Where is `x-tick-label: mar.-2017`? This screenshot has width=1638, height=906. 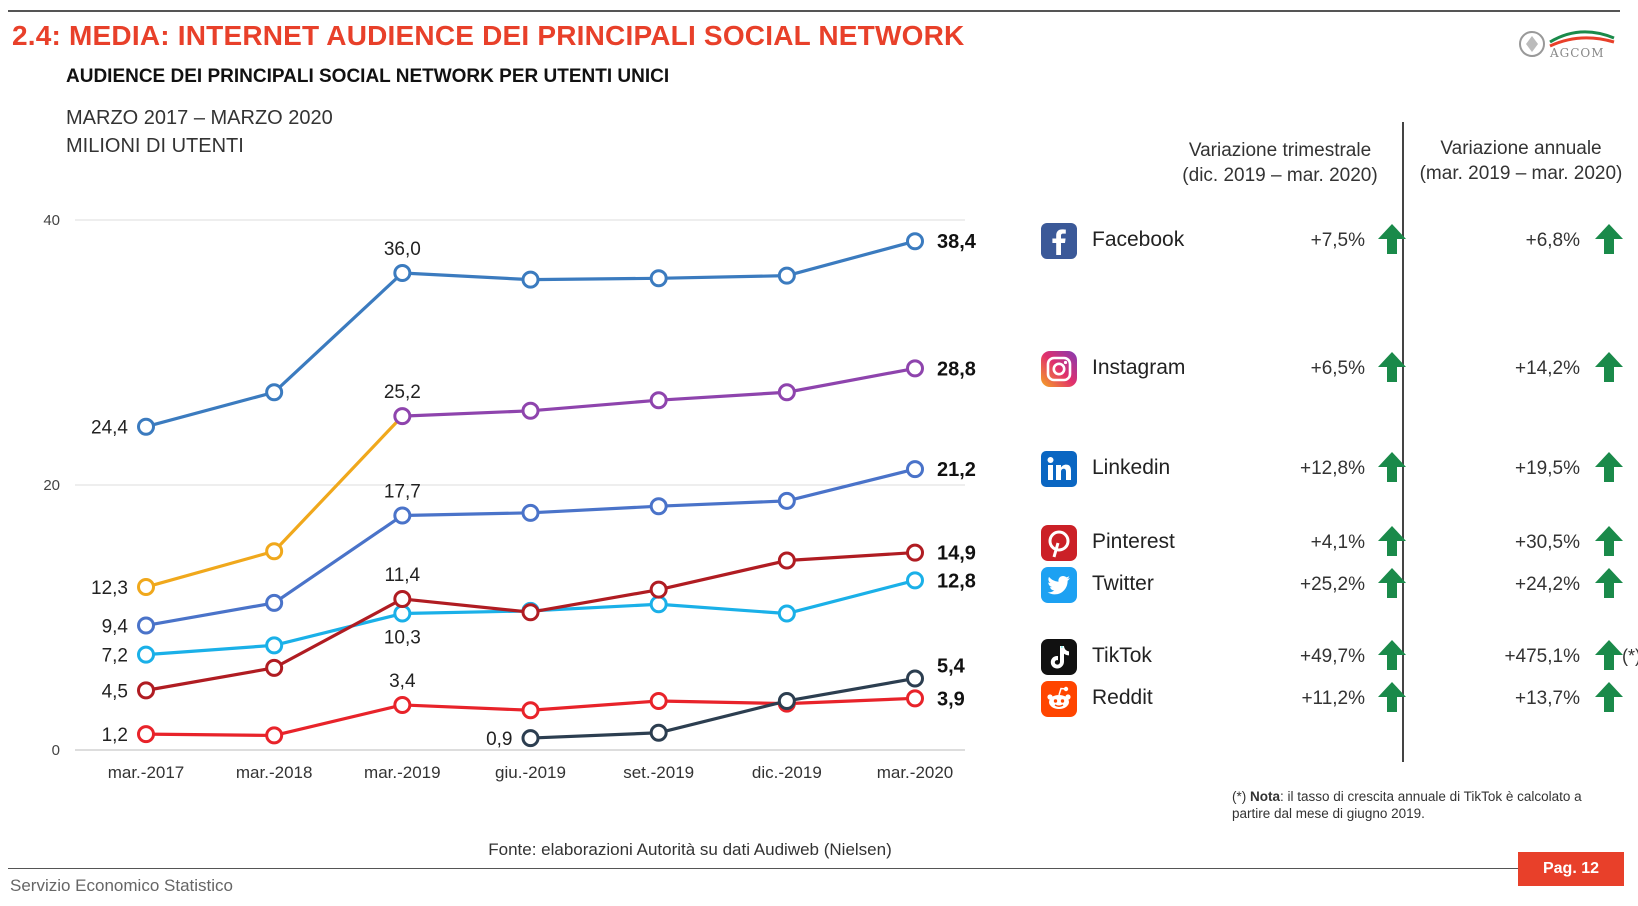
x-tick-label: mar.-2017 is located at coordinates (146, 772).